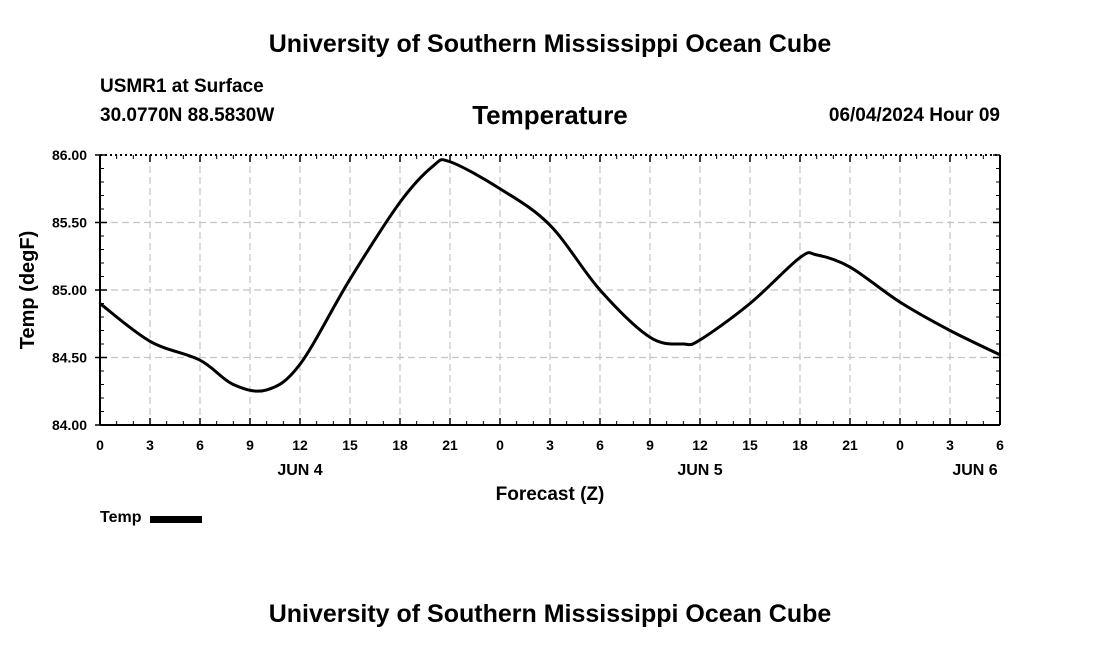 The image size is (1100, 650). Describe the element at coordinates (28, 290) in the screenshot. I see `y-axis-label: Temp (degF)` at that location.